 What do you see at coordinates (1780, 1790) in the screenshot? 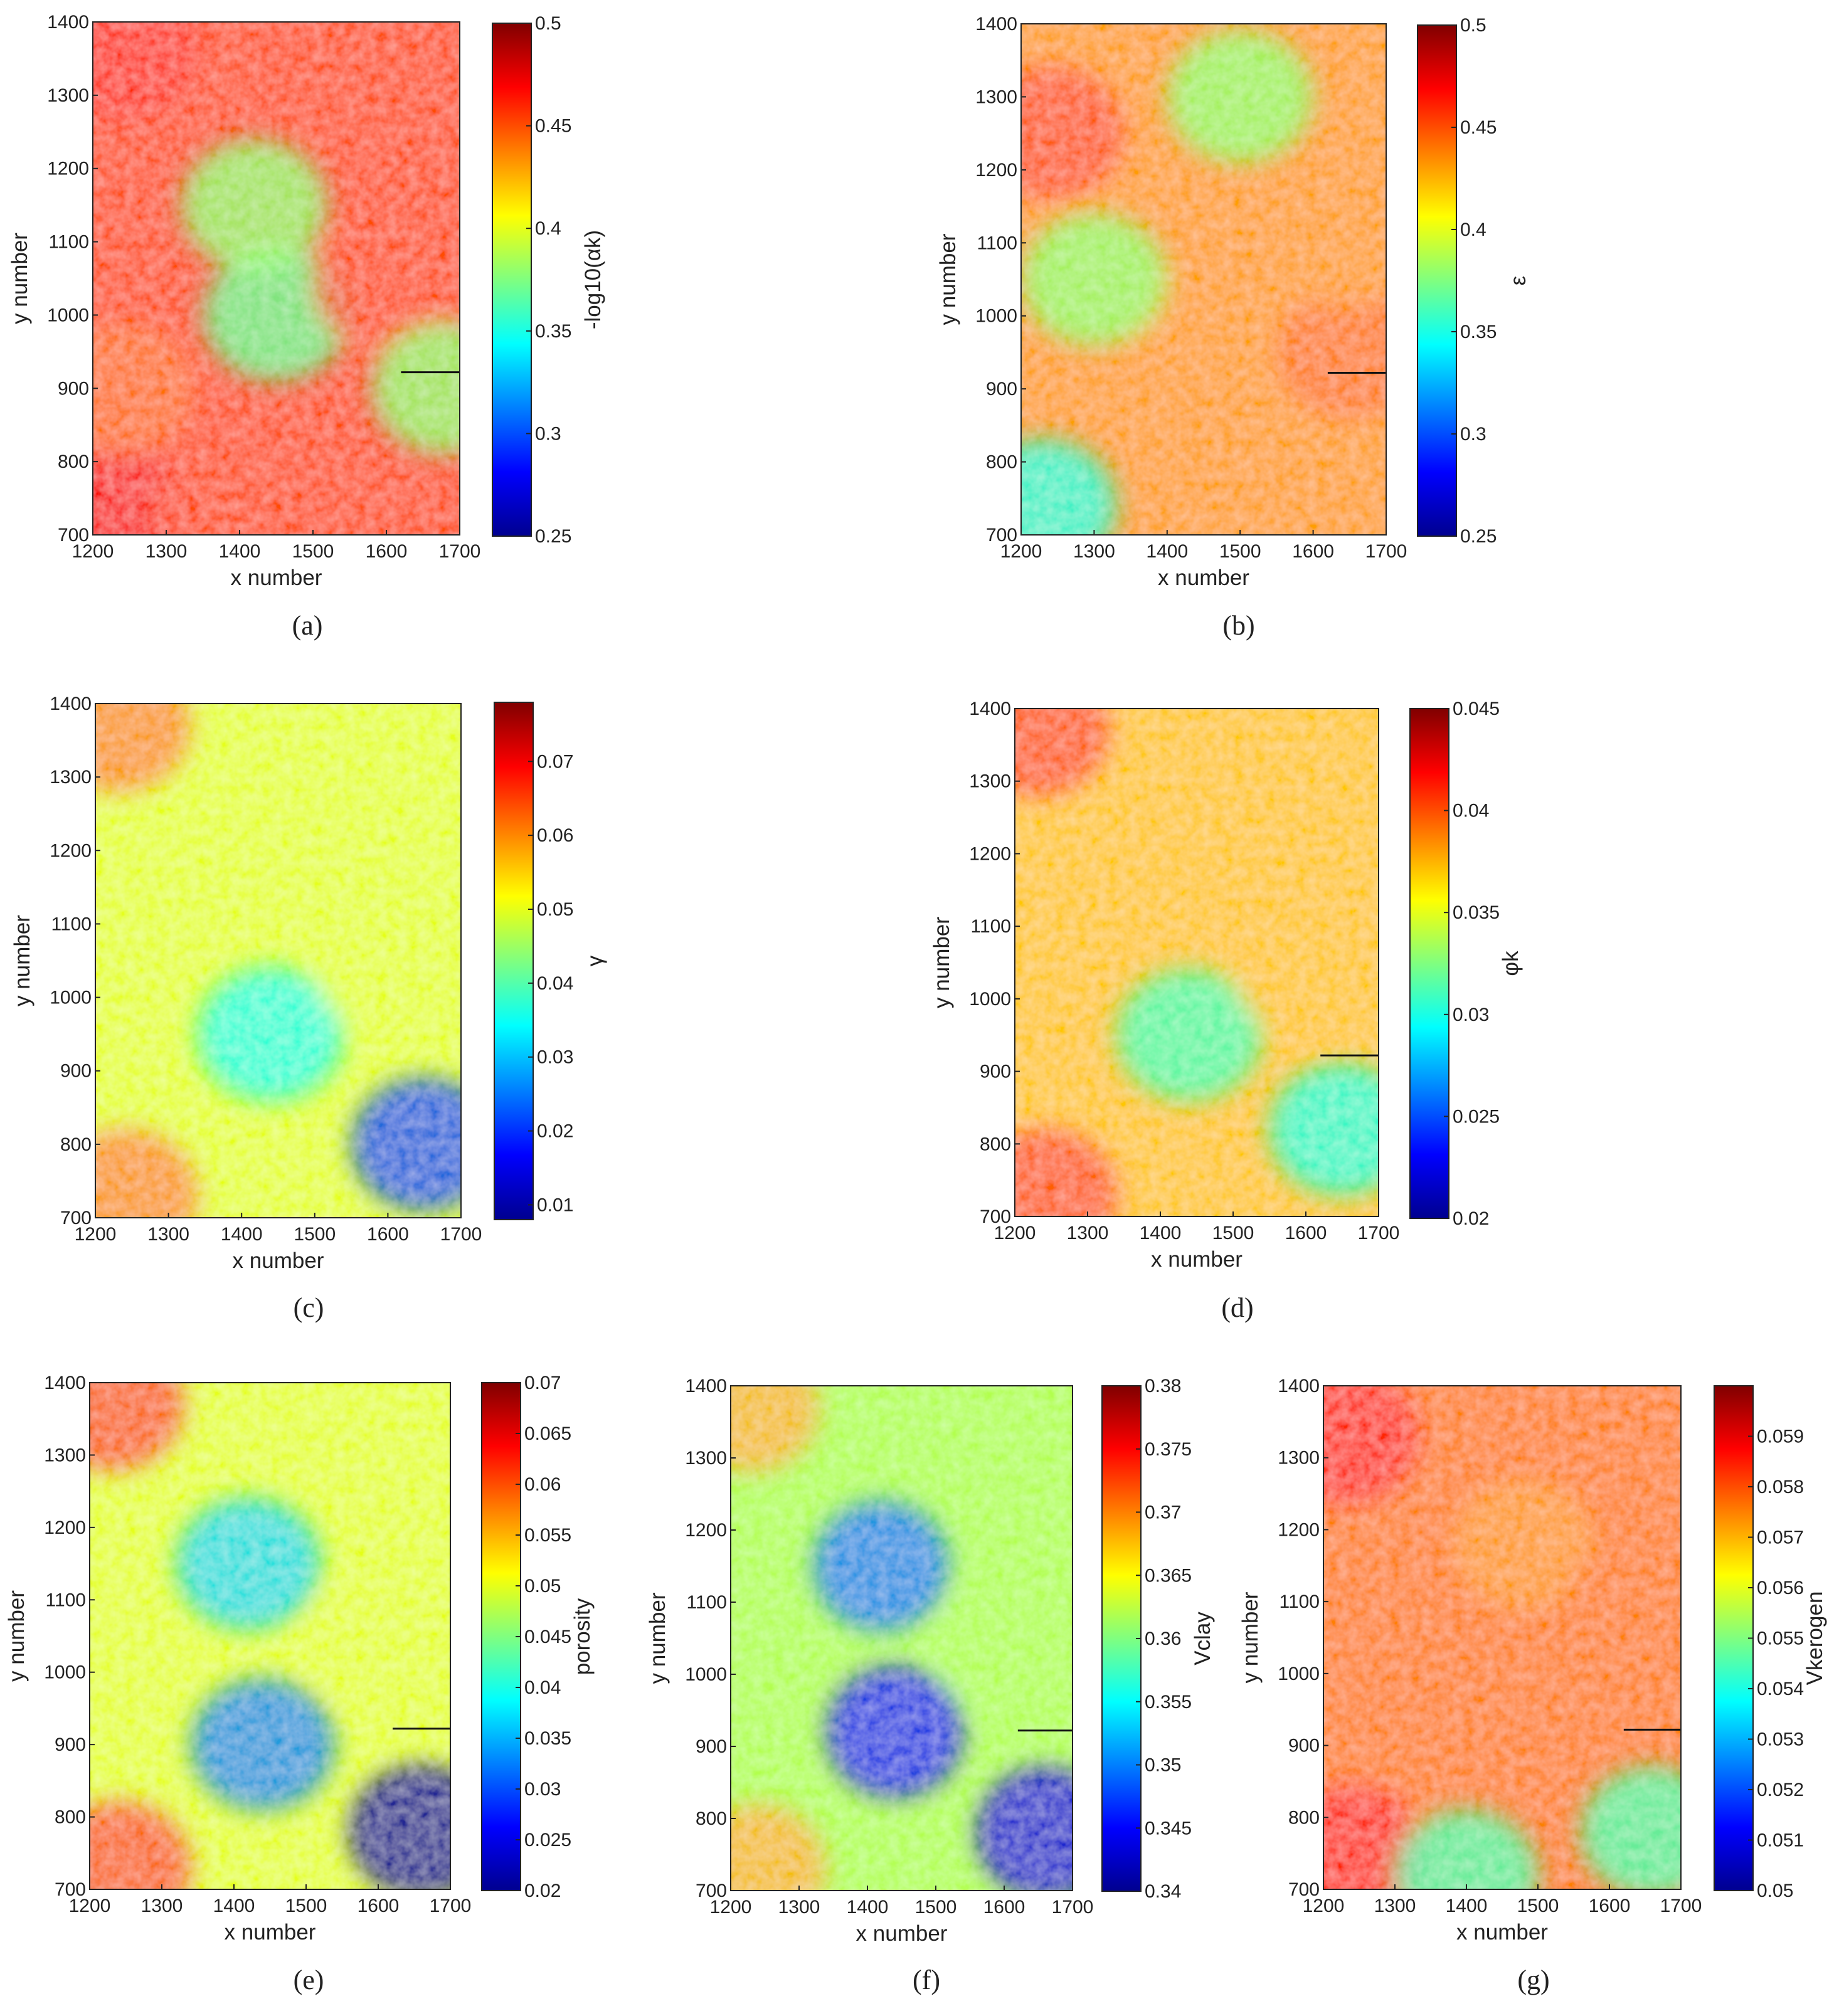
I see `colorbar-tick-label: 0.052` at bounding box center [1780, 1790].